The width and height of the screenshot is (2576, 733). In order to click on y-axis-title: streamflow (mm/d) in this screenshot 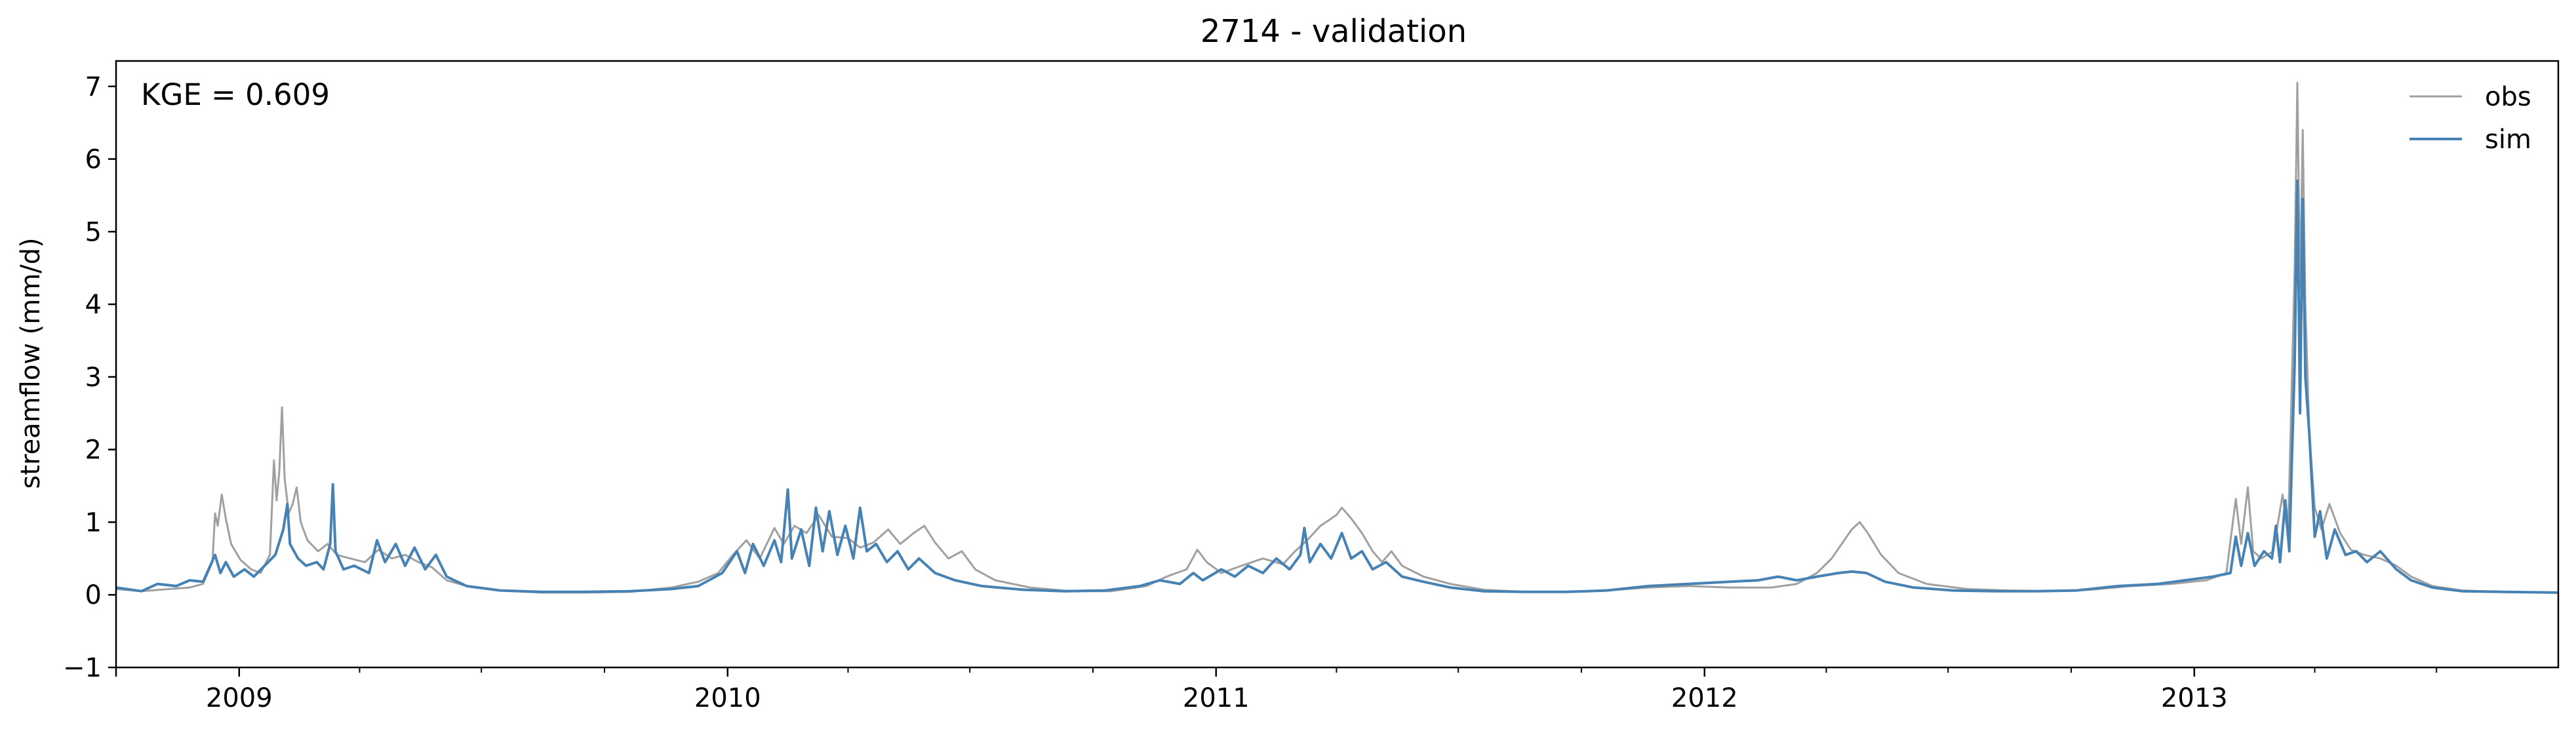, I will do `click(31, 362)`.